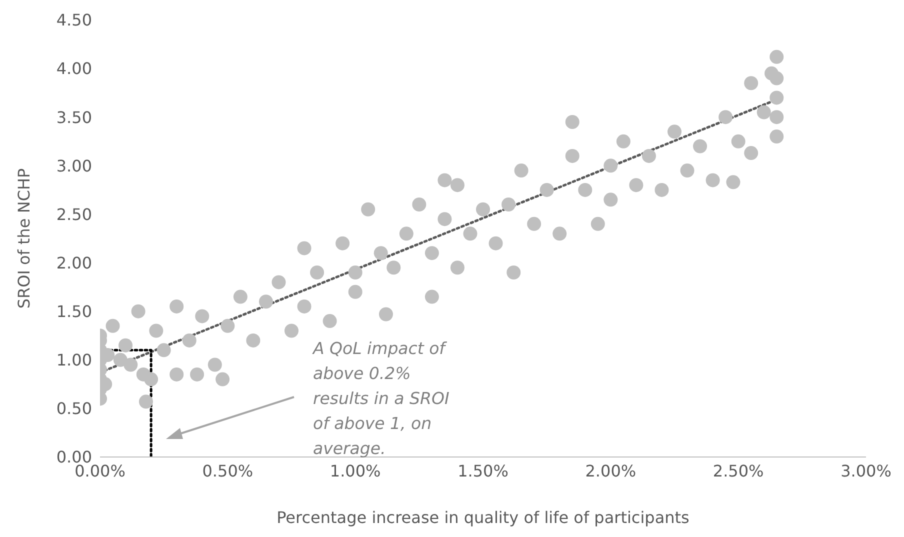  What do you see at coordinates (74, 166) in the screenshot?
I see `y-tick-label: 3.00` at bounding box center [74, 166].